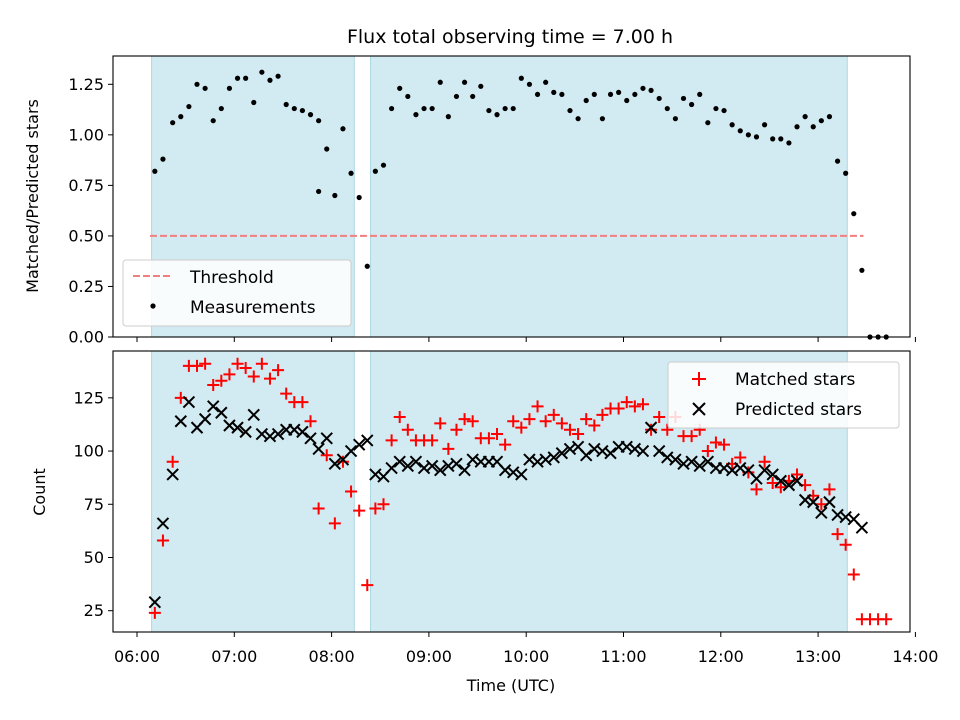 This screenshot has height=720, width=960. I want to click on ratio-x-ticks, so click(526, 339).